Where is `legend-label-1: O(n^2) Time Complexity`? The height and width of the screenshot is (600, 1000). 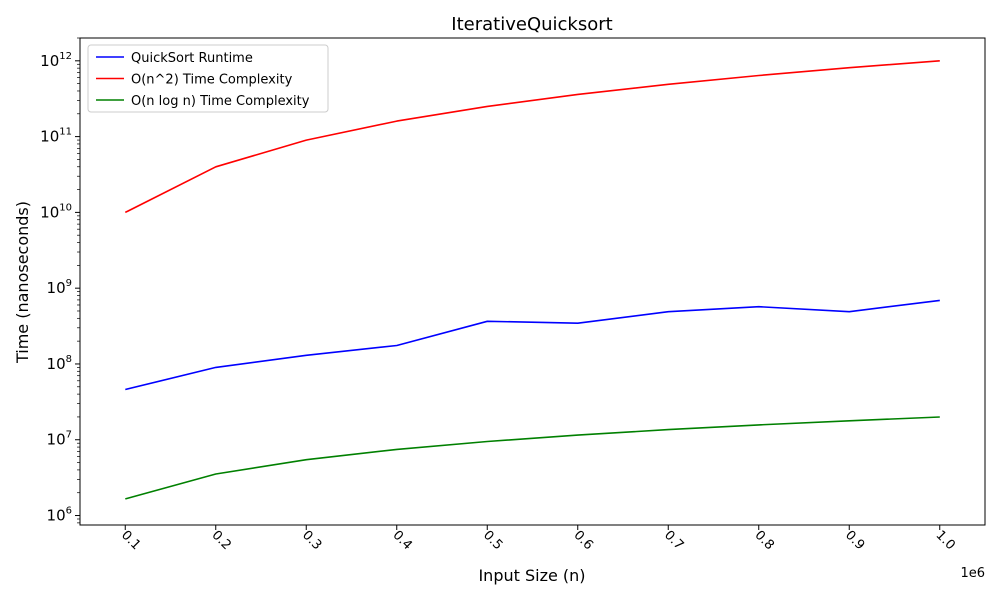
legend-label-1: O(n^2) Time Complexity is located at coordinates (212, 80).